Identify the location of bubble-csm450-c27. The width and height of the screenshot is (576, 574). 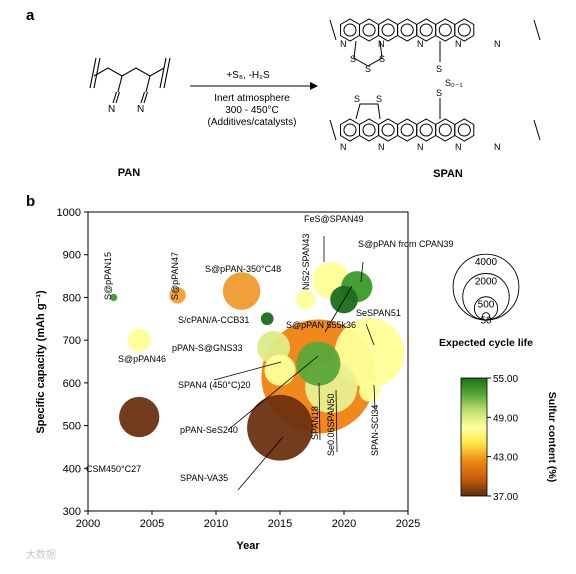
(139, 417).